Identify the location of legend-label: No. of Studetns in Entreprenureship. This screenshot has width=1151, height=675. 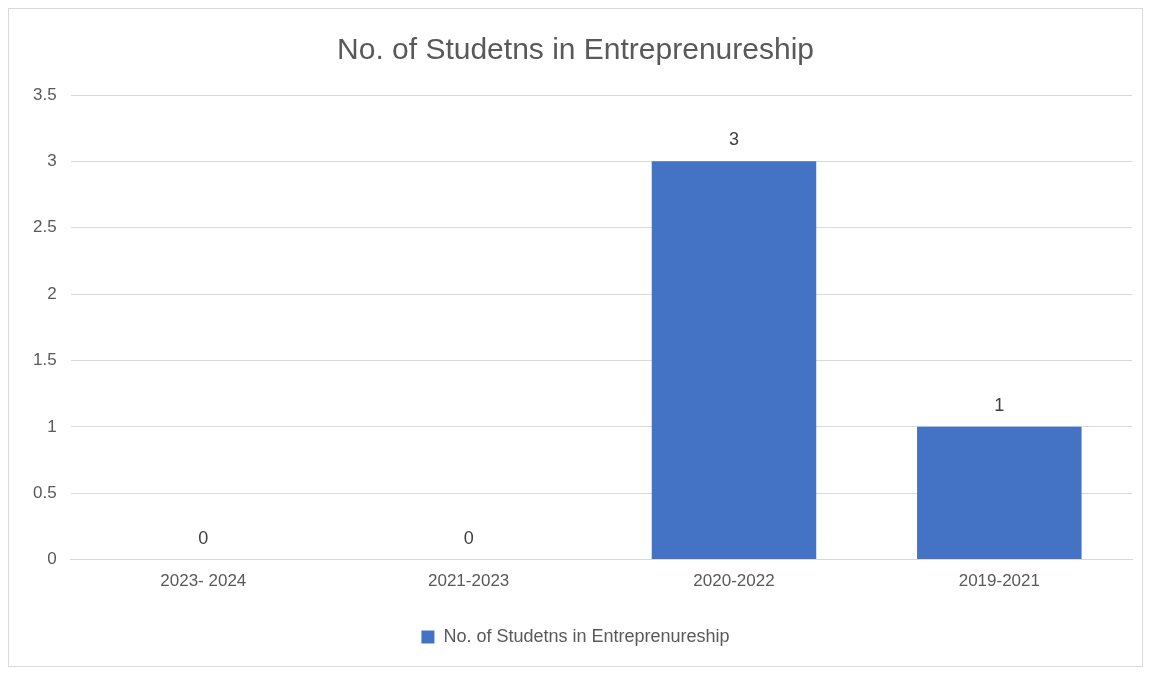
(586, 635).